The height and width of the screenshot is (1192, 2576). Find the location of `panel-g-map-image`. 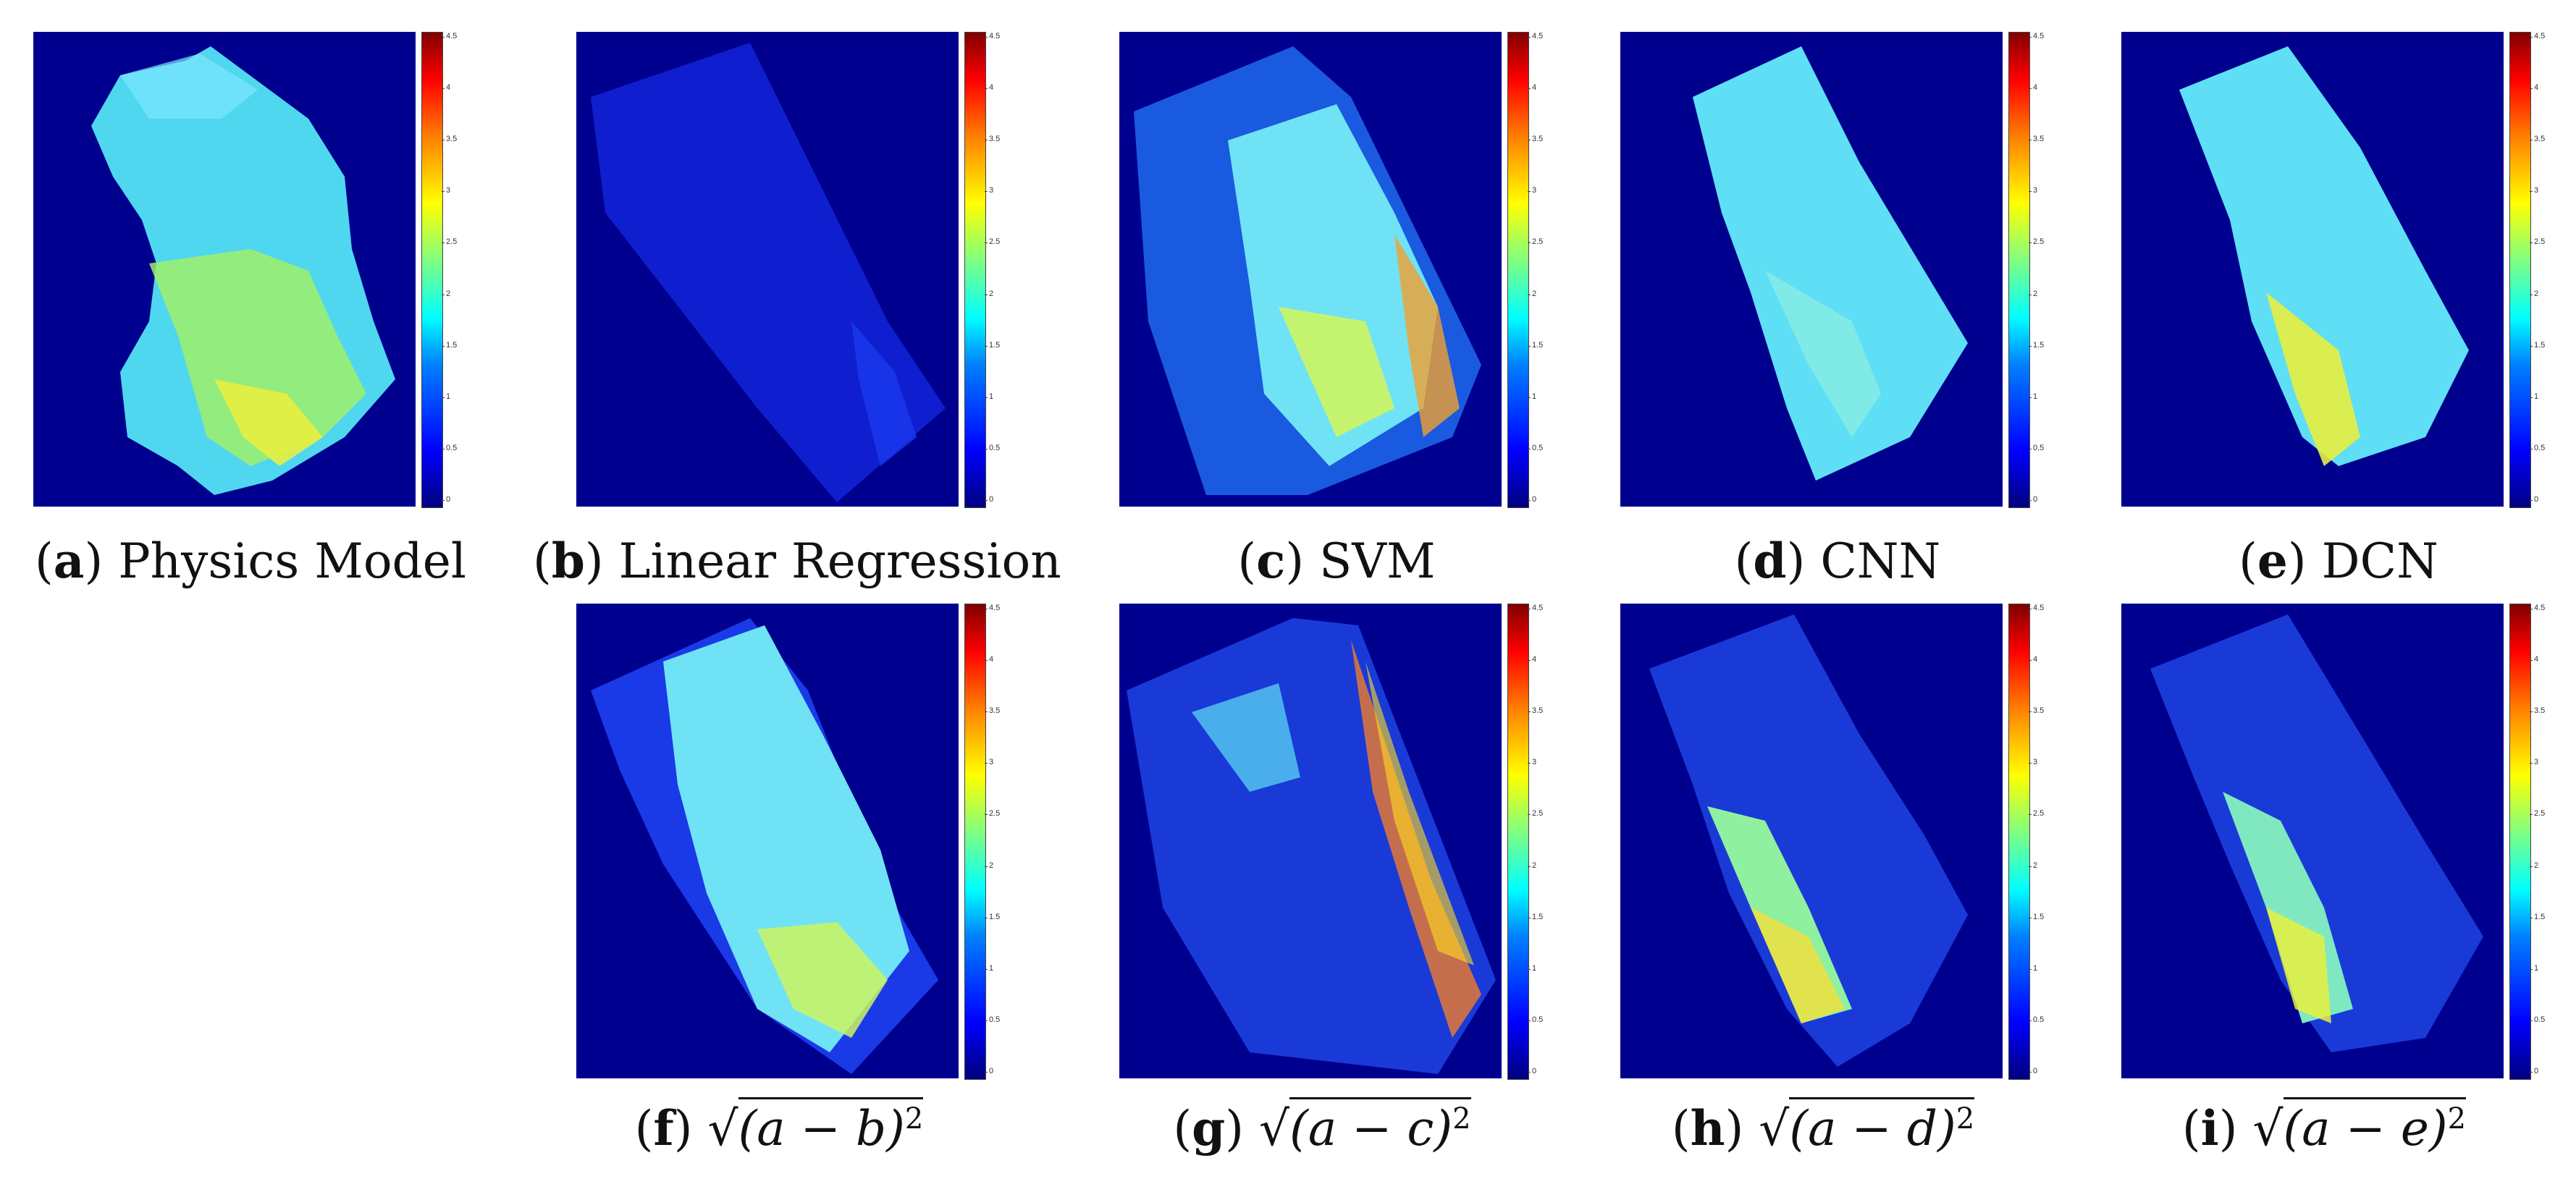

panel-g-map-image is located at coordinates (1311, 846).